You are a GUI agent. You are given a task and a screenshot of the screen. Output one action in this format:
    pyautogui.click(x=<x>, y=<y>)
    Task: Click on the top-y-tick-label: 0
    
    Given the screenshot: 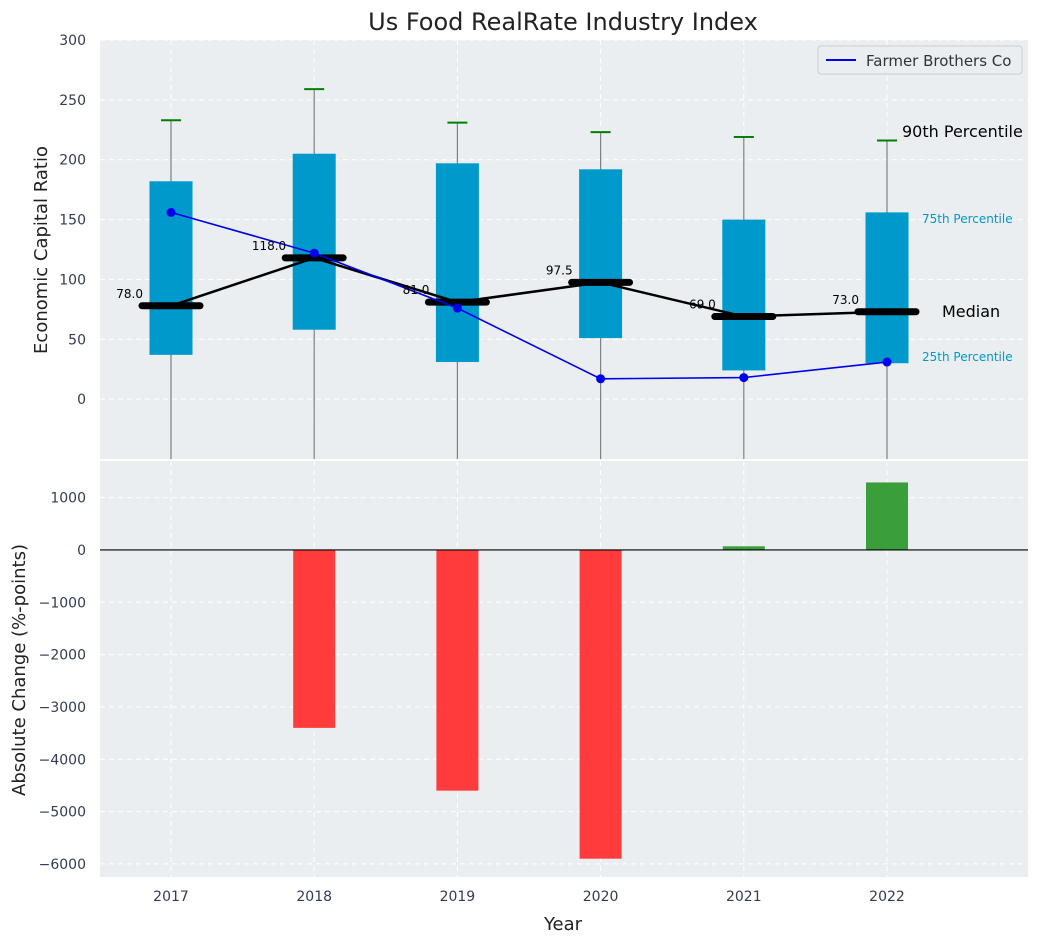 What is the action you would take?
    pyautogui.click(x=81, y=400)
    